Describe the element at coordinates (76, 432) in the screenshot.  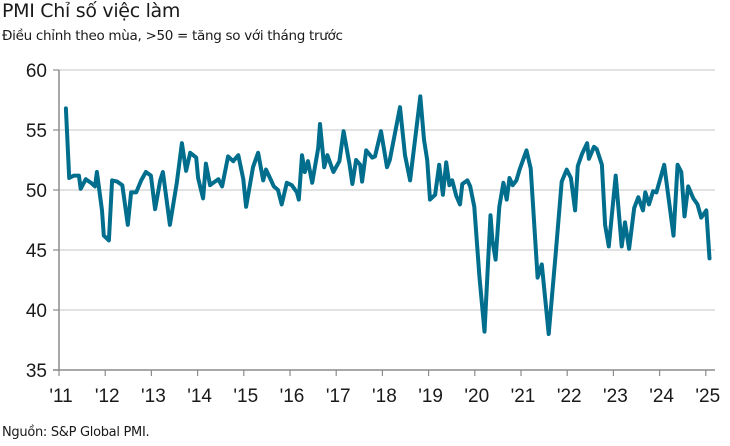
I see `source-note: Nguồn: S&P Global PMI.` at that location.